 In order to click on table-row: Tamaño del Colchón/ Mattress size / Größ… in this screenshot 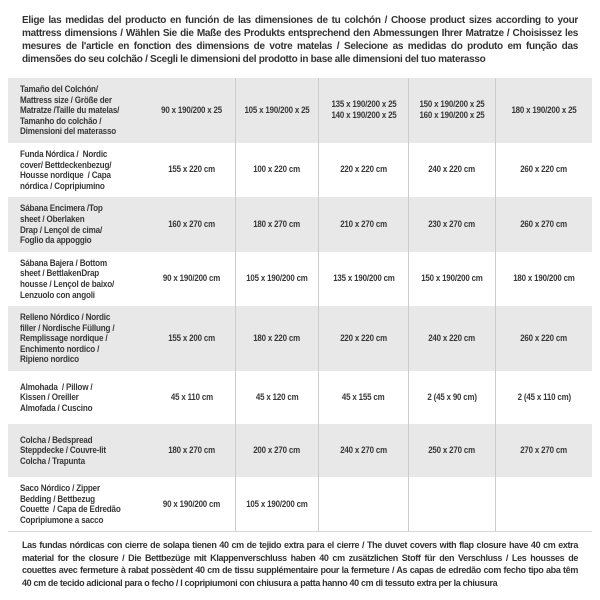, I will do `click(300, 110)`.